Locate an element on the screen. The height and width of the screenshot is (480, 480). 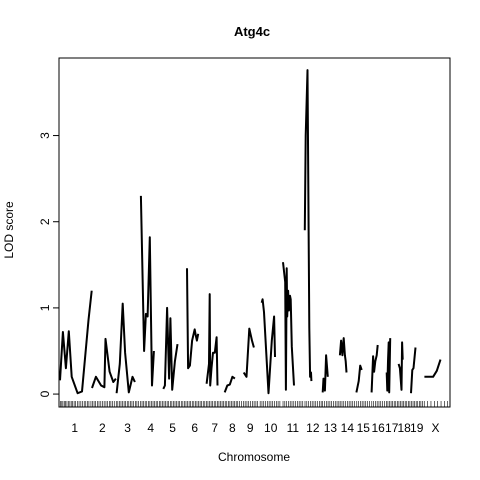
x-tick-label: X is located at coordinates (436, 428).